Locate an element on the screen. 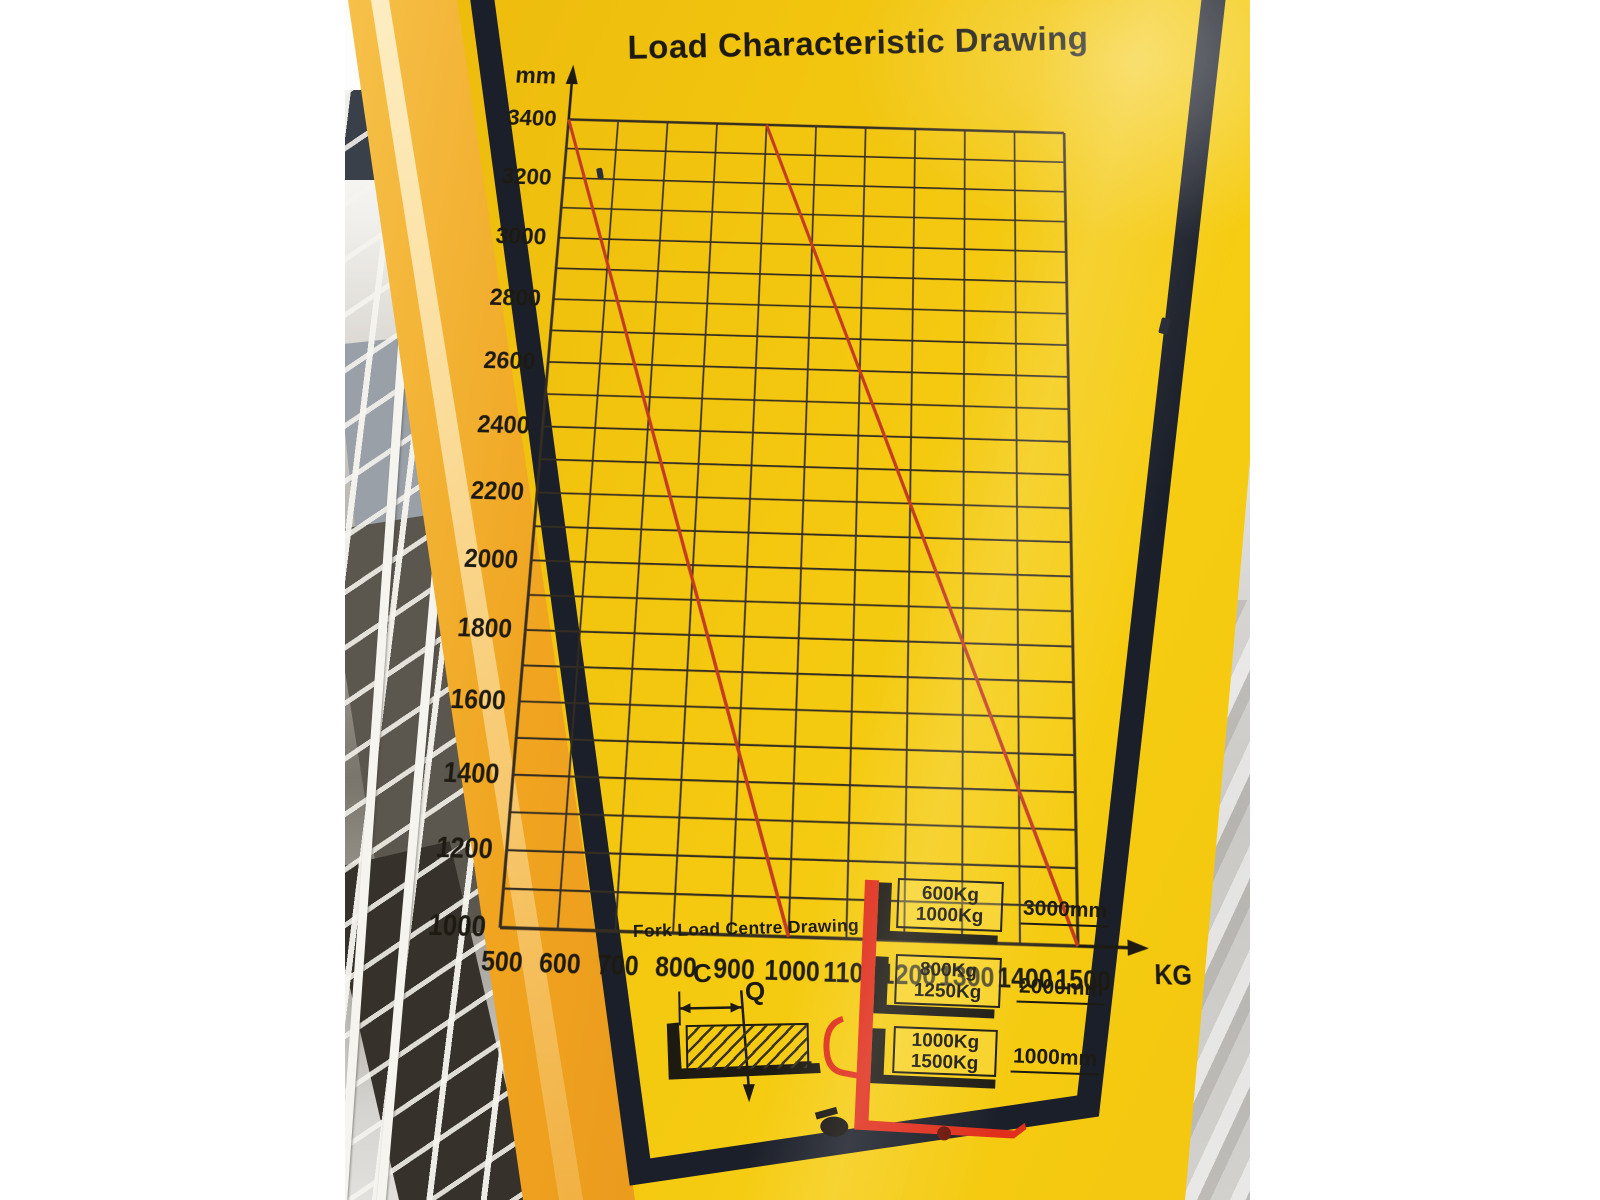 The width and height of the screenshot is (1600, 1200). svg-text: 1600 is located at coordinates (478, 699).